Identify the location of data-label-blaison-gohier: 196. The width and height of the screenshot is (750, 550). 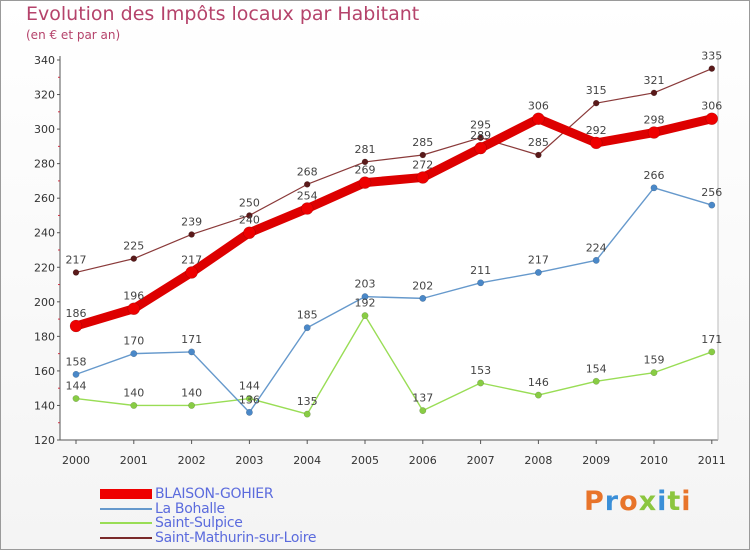
(133, 296).